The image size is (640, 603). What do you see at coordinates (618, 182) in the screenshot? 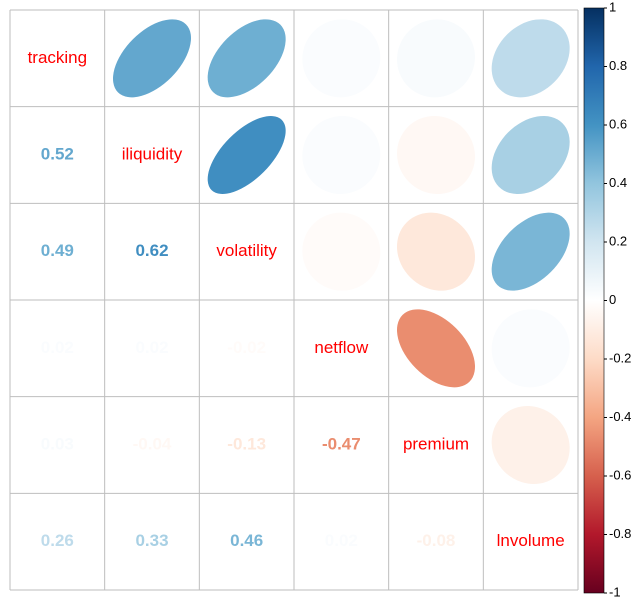
I see `color-bar-label: 0.4` at bounding box center [618, 182].